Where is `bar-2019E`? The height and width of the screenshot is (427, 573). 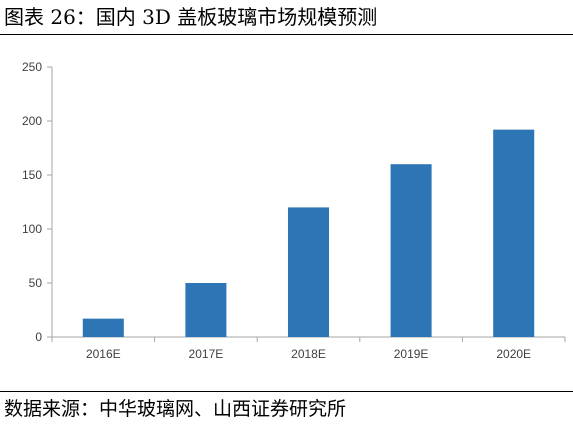 bar-2019E is located at coordinates (411, 250).